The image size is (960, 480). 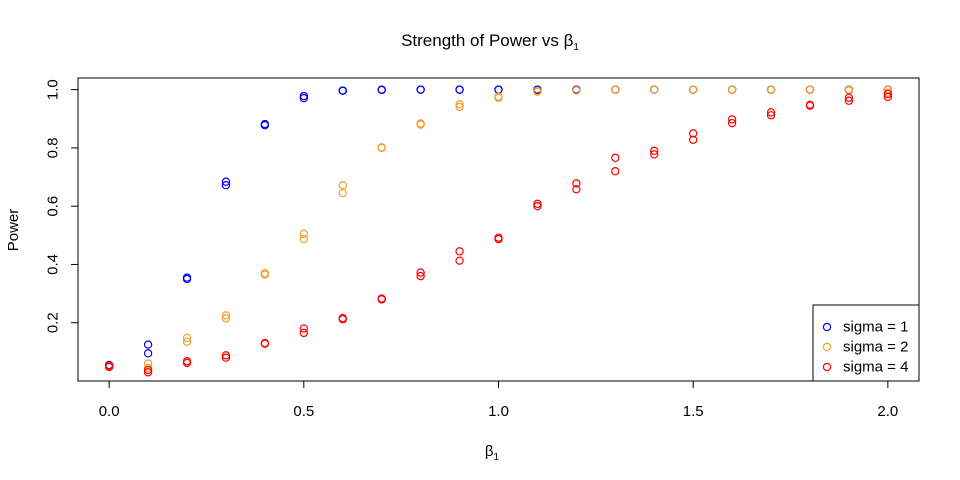 What do you see at coordinates (498, 400) in the screenshot?
I see `x-axis: 0.0 0.5 1.0 1.5 2.0` at bounding box center [498, 400].